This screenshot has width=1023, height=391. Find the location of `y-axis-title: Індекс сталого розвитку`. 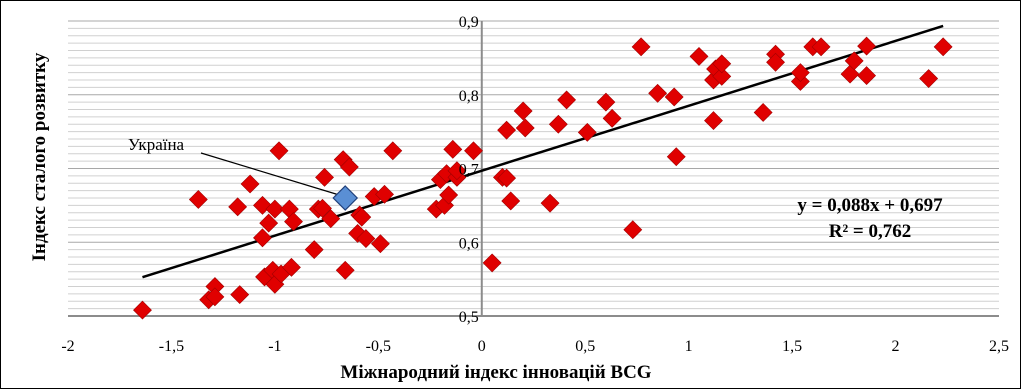

y-axis-title: Індекс сталого розвитку is located at coordinates (39, 156).